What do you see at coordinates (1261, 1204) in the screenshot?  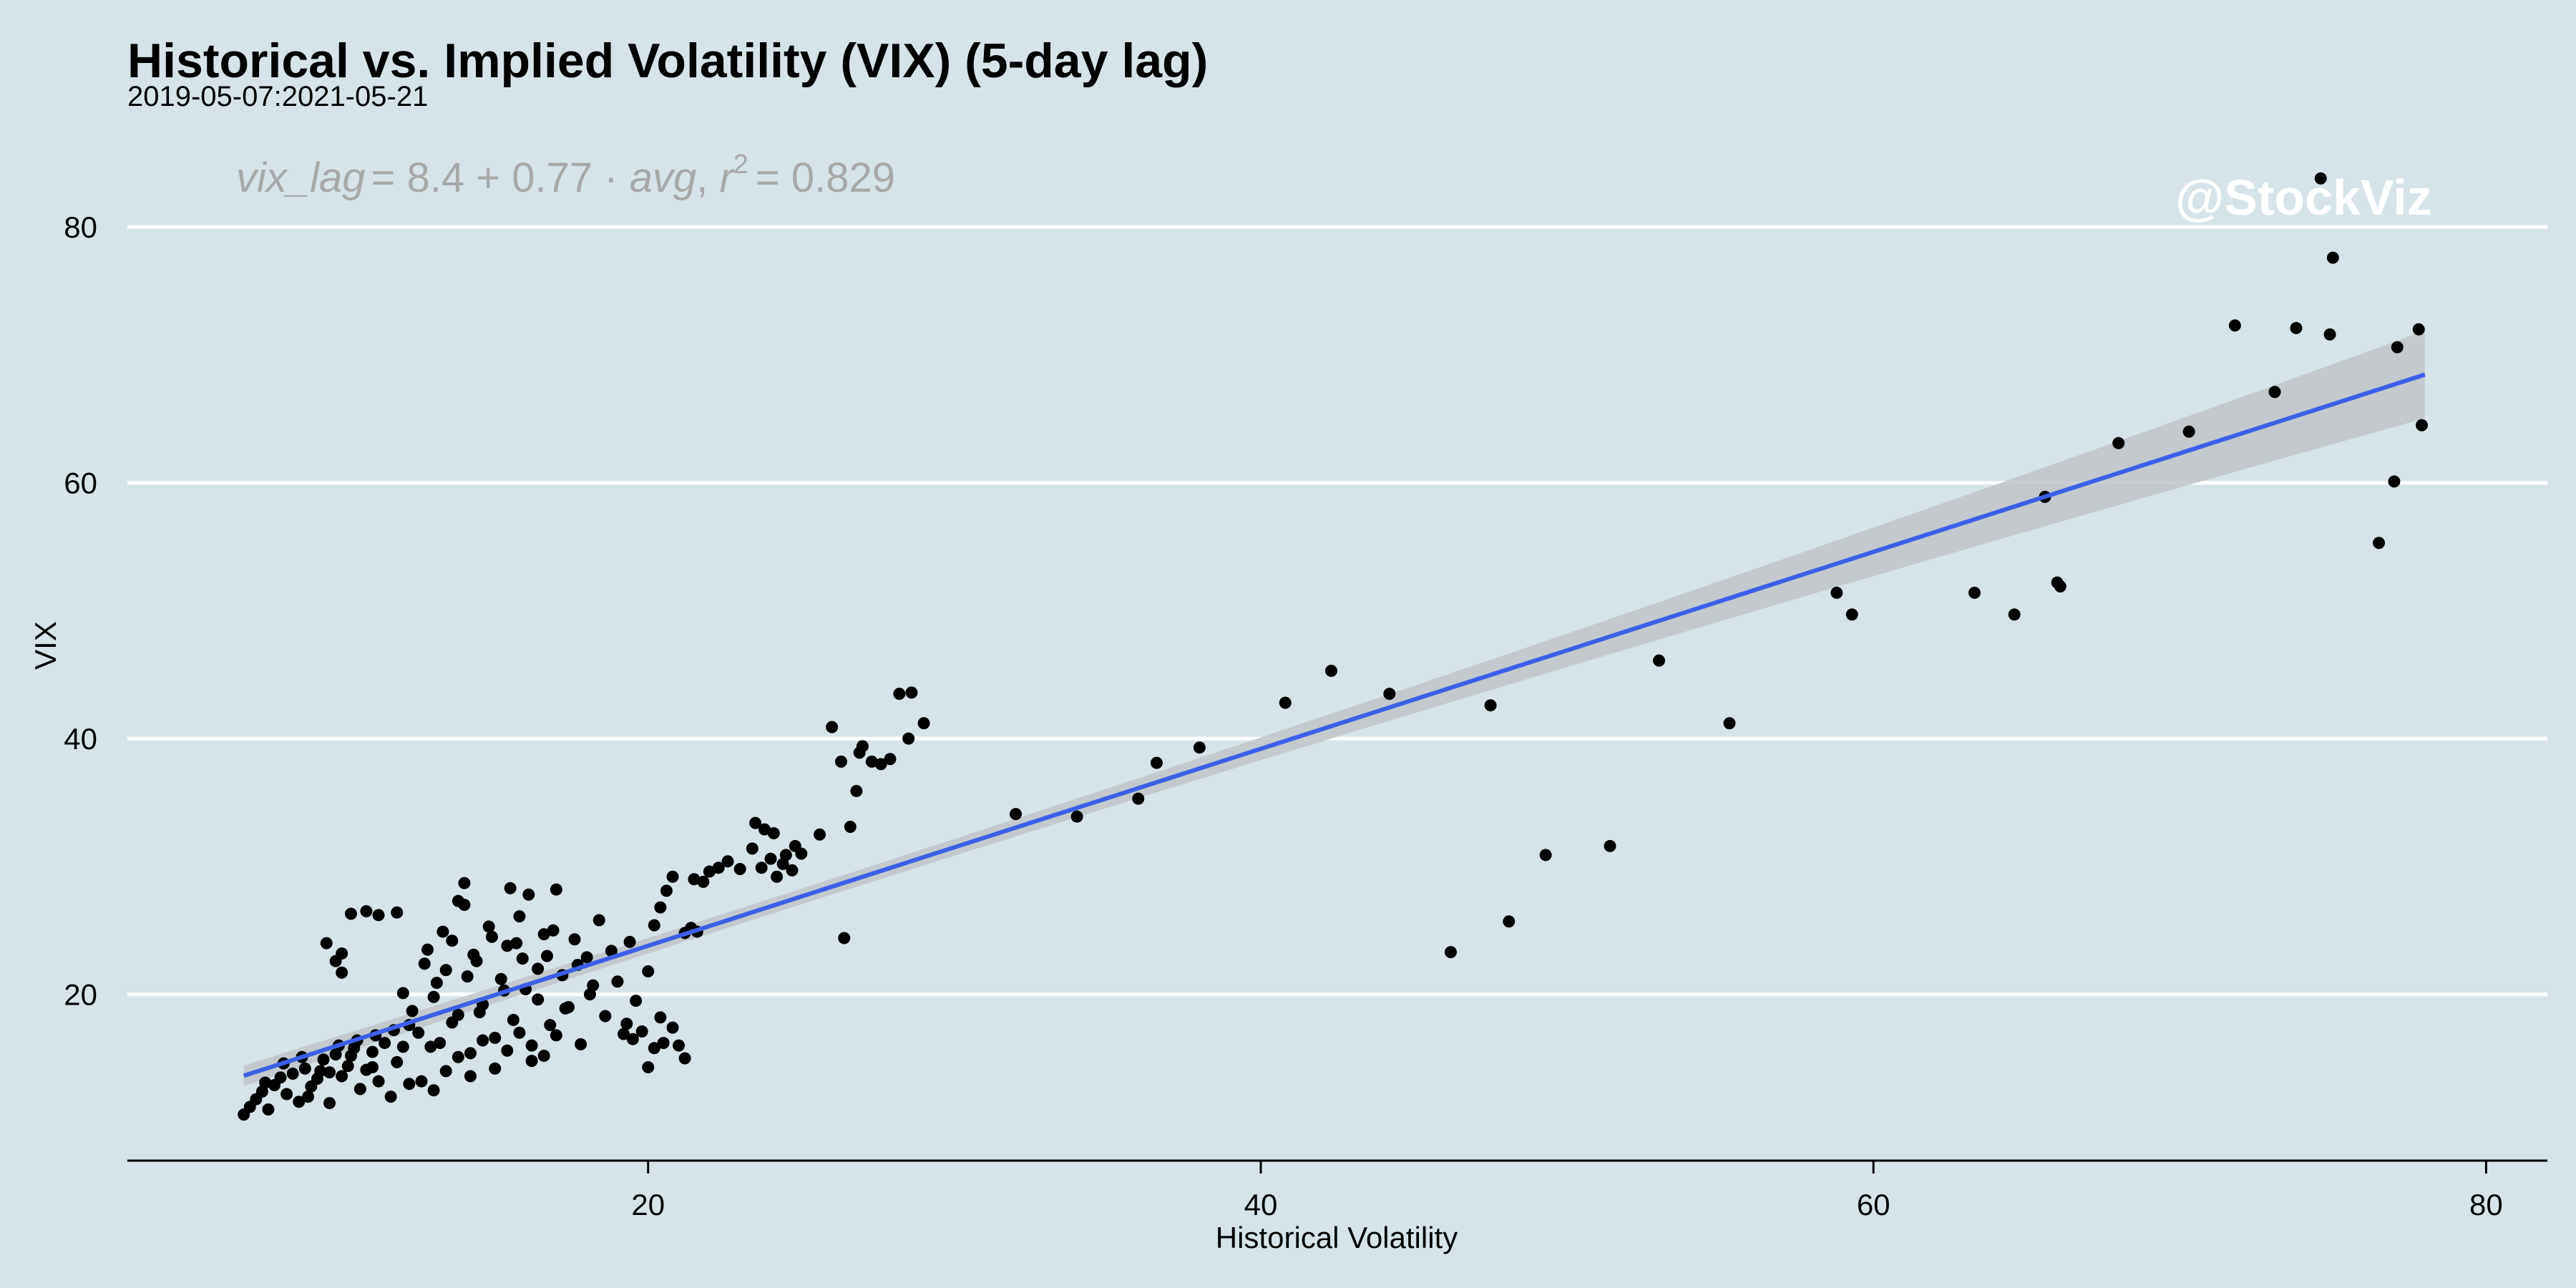 I see `x-tick-label: 40` at bounding box center [1261, 1204].